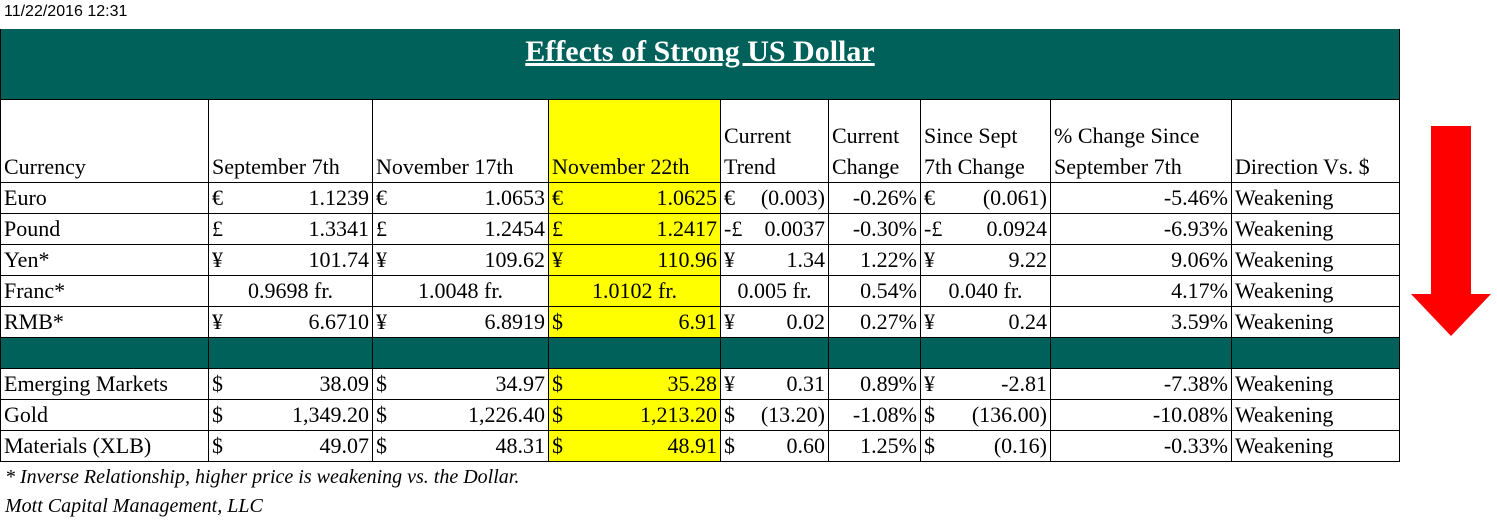  What do you see at coordinates (104, 198) in the screenshot?
I see `row-name: Euro` at bounding box center [104, 198].